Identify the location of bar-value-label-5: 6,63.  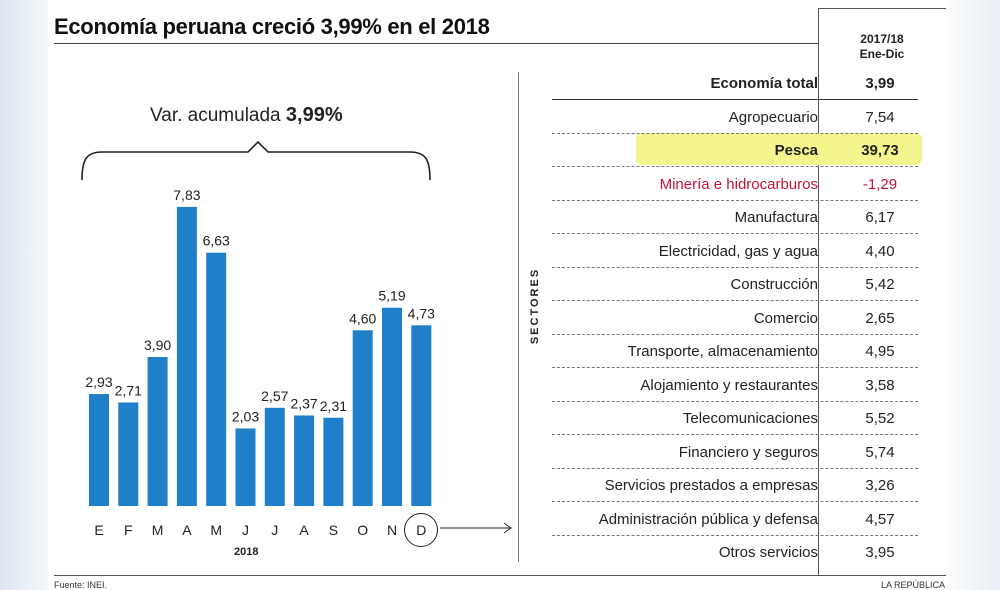
(216, 241).